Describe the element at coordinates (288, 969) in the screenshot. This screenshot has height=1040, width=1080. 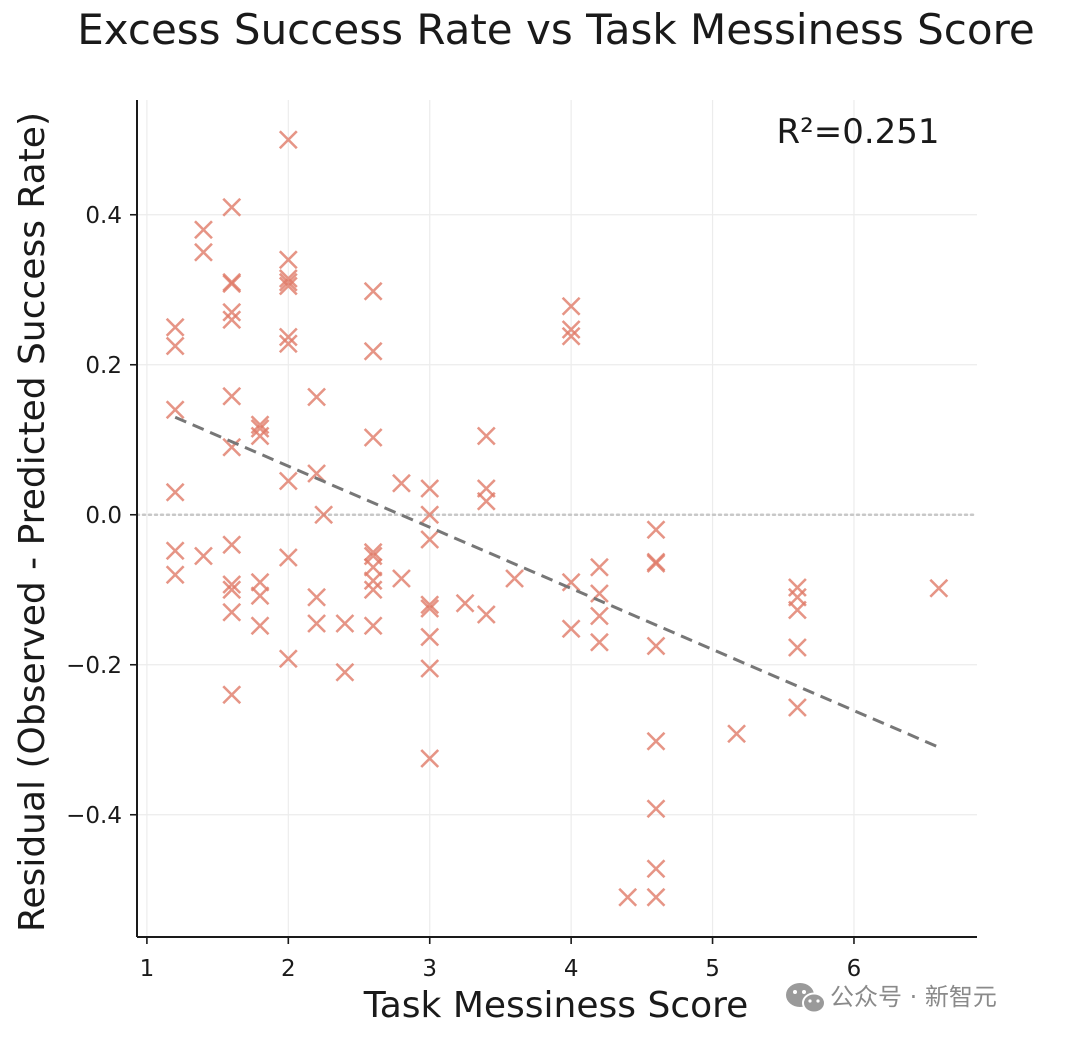
I see `x-tick-label: 2` at that location.